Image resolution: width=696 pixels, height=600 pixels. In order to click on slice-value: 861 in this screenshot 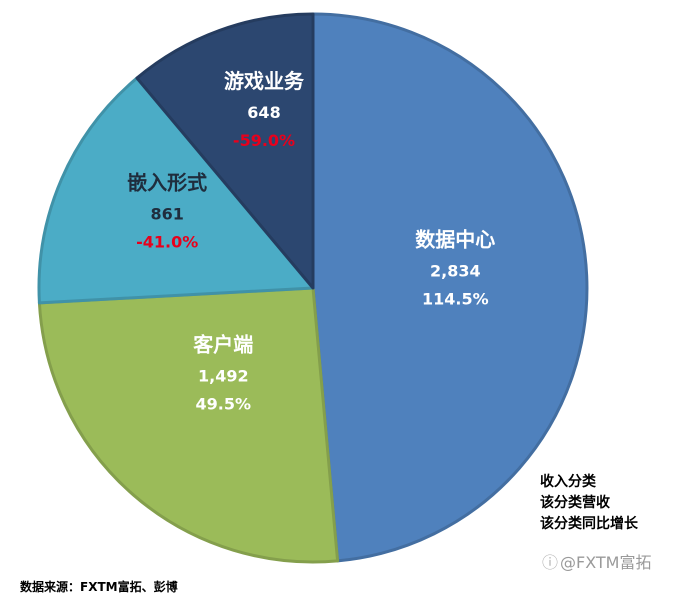, I will do `click(166, 214)`.